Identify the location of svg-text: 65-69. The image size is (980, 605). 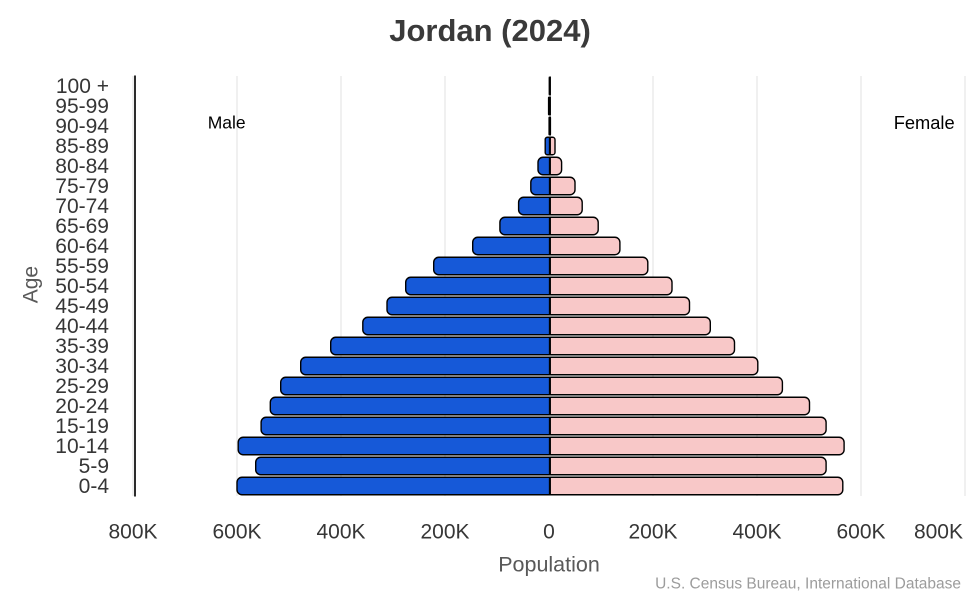
(82, 226).